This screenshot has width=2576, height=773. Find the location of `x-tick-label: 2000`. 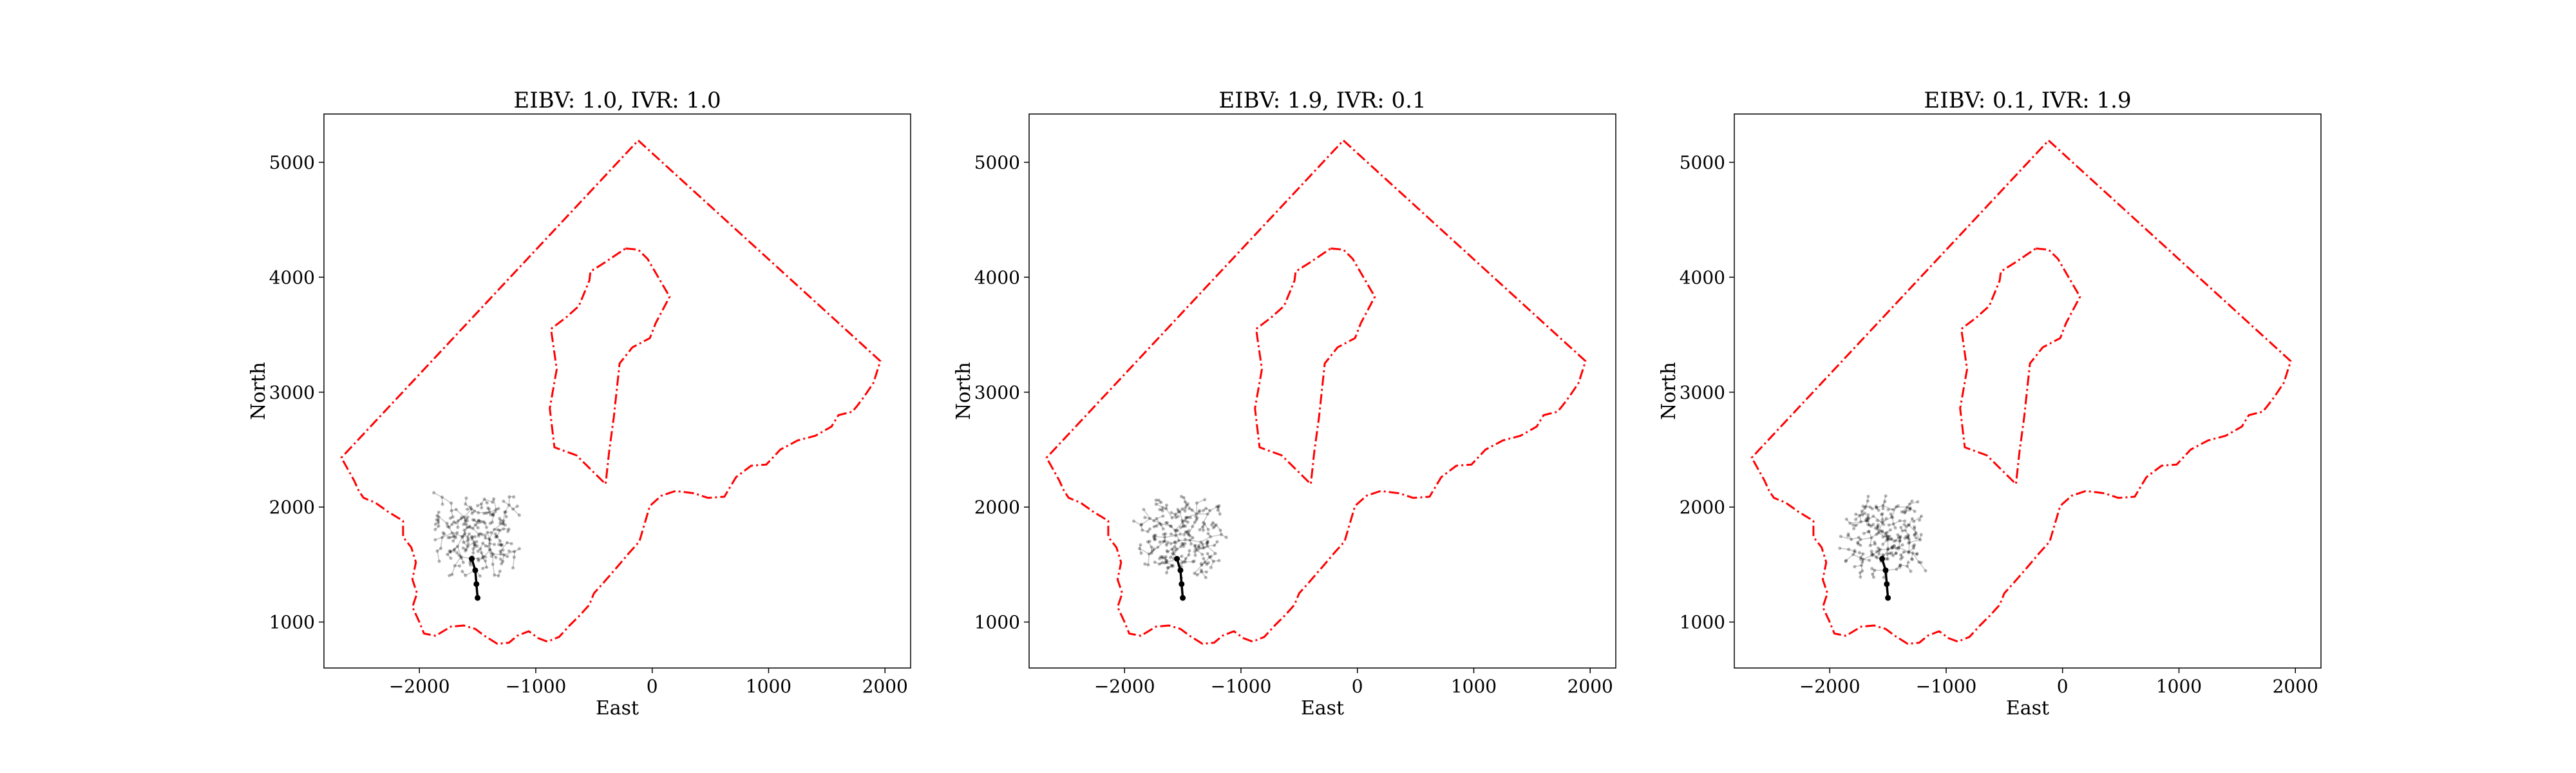

x-tick-label: 2000 is located at coordinates (885, 687).